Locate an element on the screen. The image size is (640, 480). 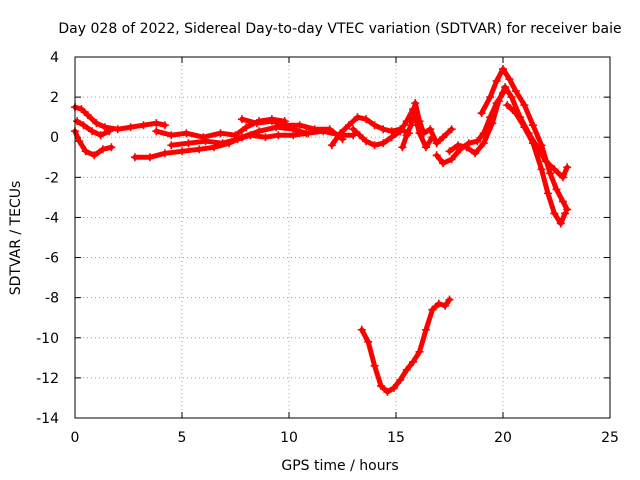
y-tick-label: -10 is located at coordinates (47, 339).